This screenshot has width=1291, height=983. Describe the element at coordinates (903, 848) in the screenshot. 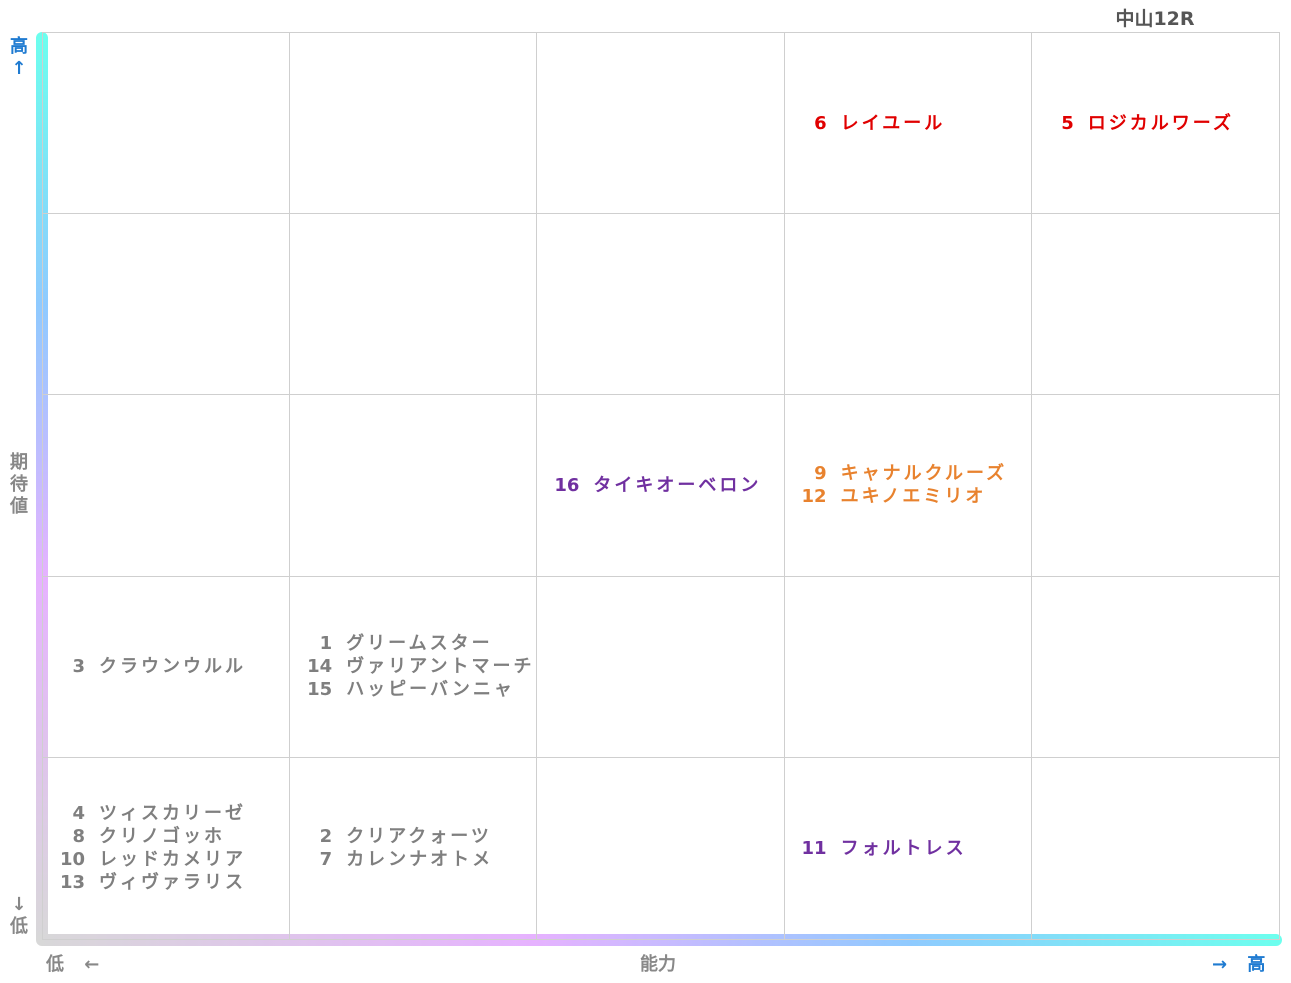

I see `horse-name: フォルトレス` at that location.